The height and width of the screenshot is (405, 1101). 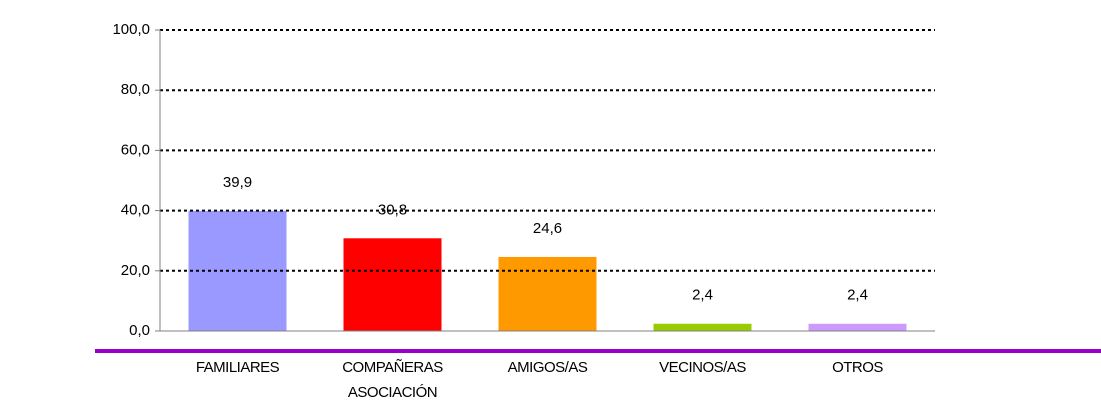 What do you see at coordinates (131, 29) in the screenshot?
I see `y-tick-label: 100,0` at bounding box center [131, 29].